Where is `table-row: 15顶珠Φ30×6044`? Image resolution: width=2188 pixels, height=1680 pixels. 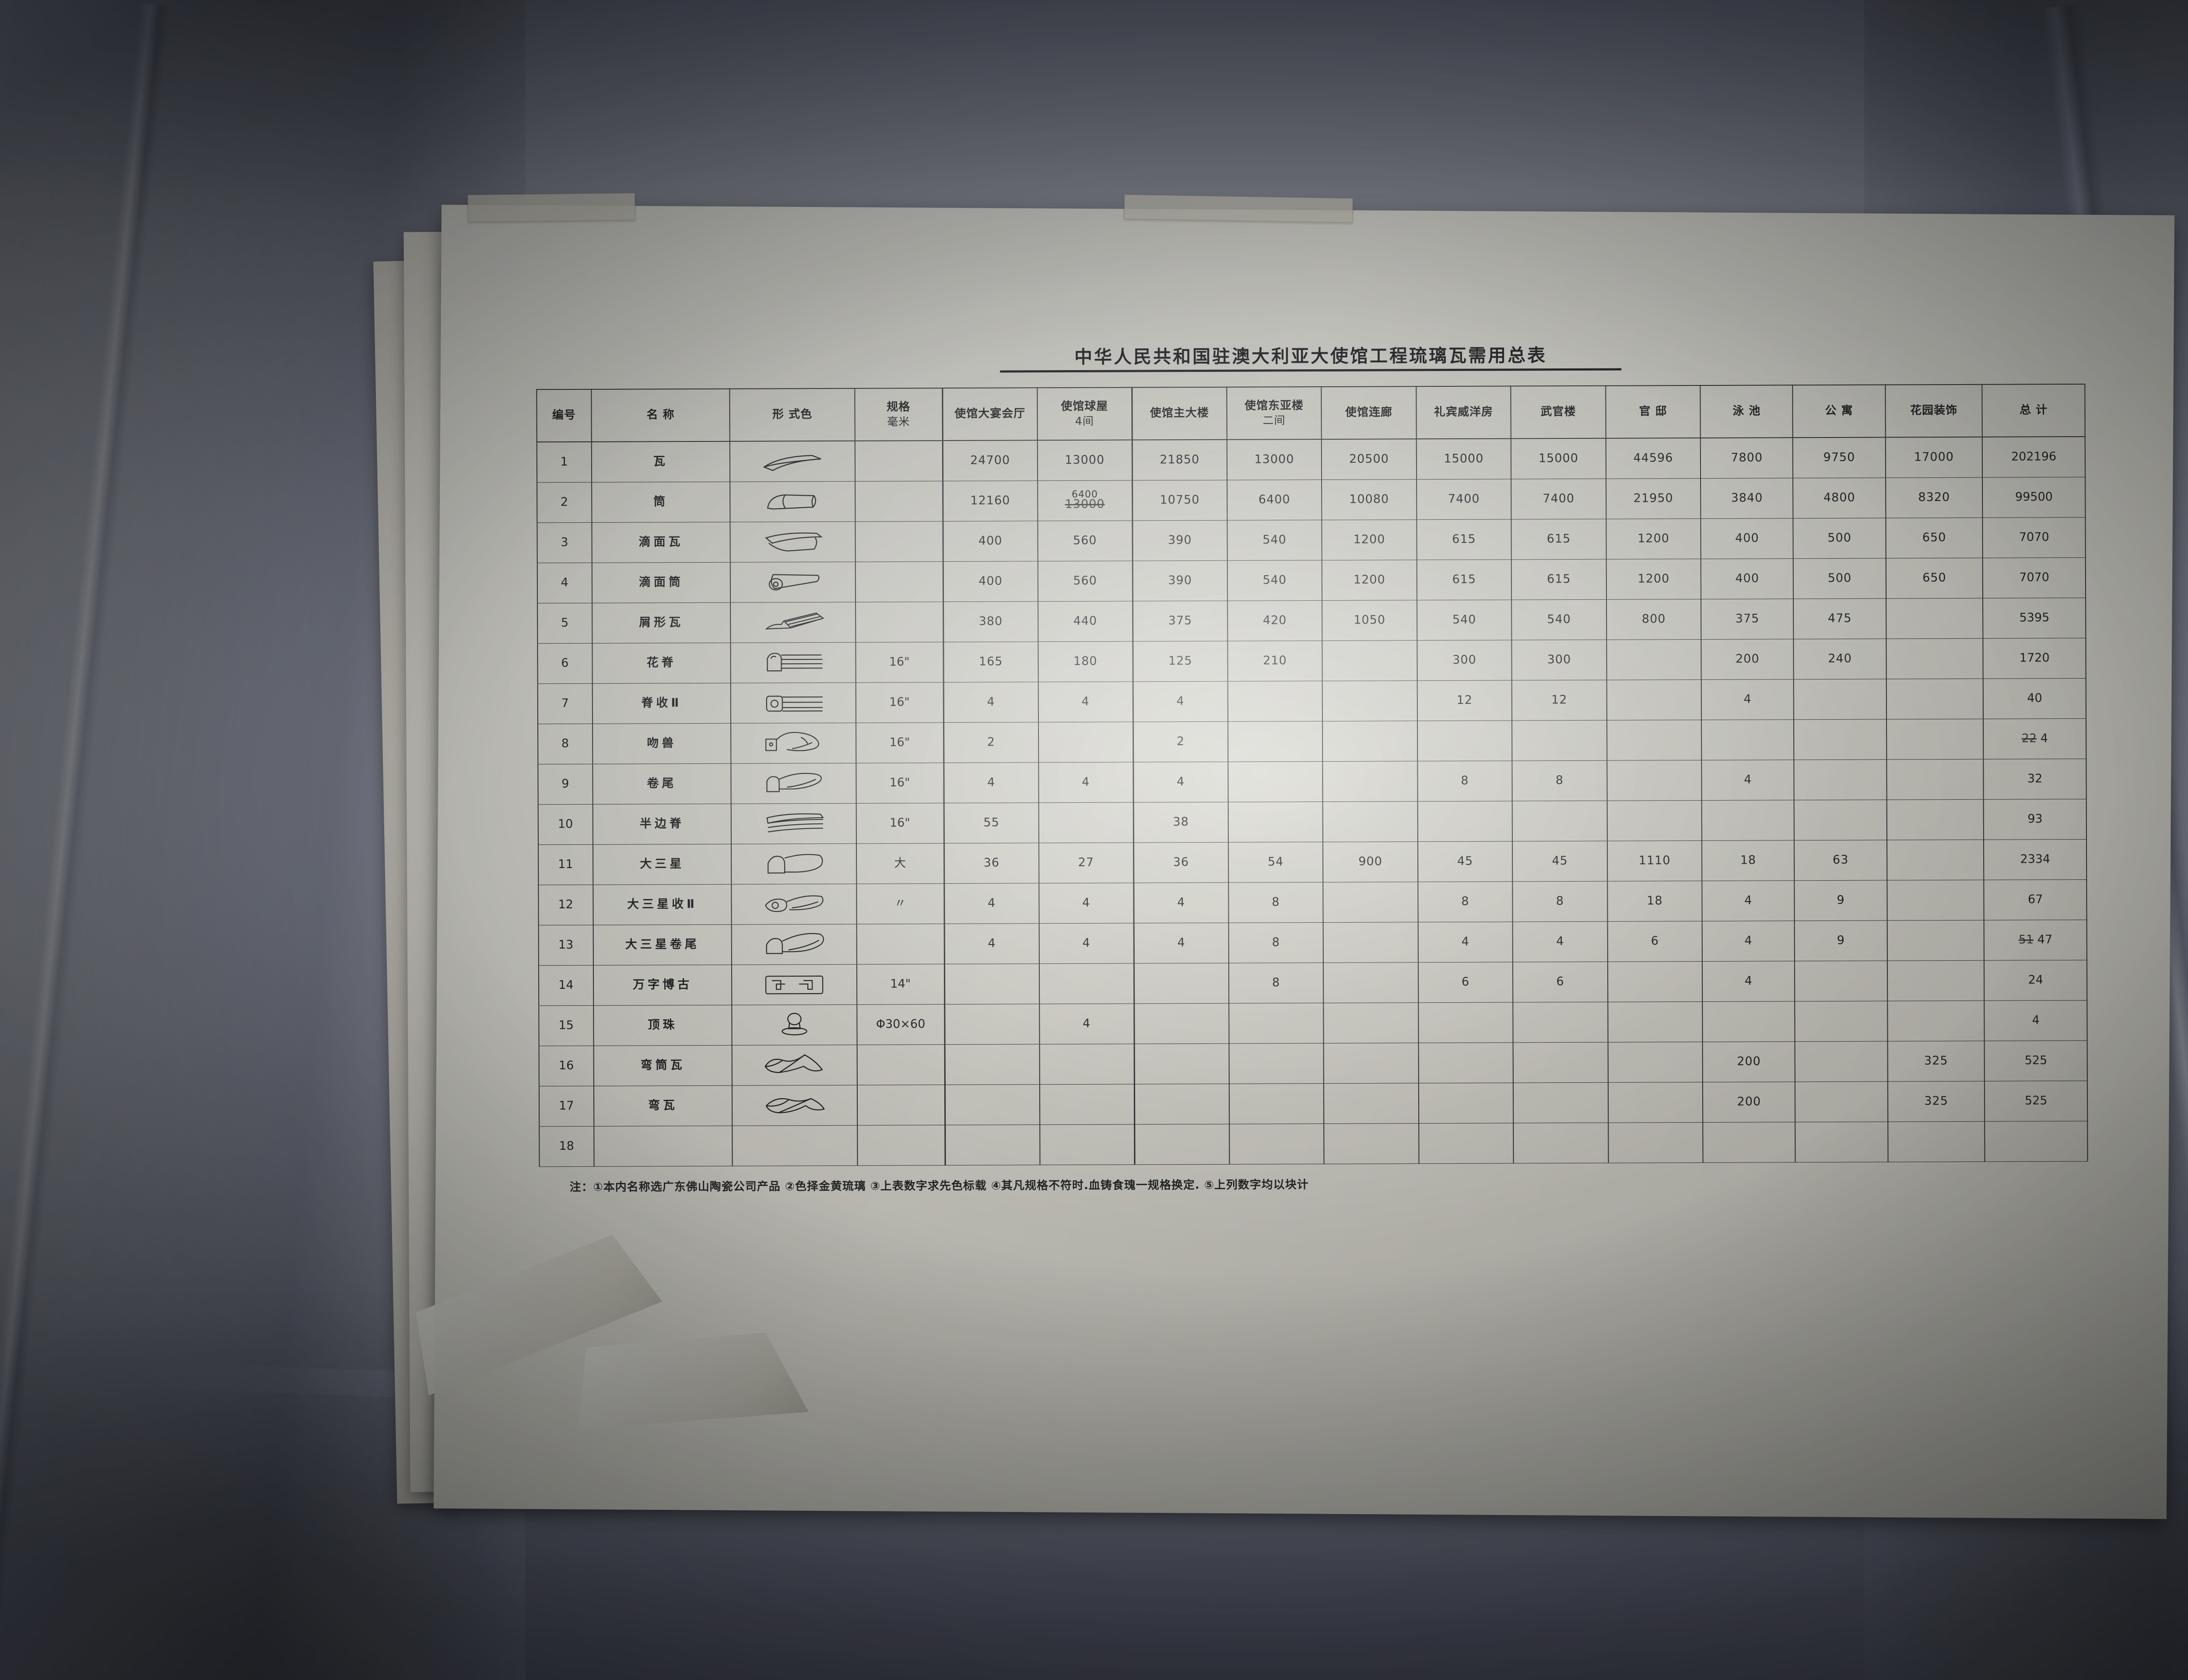 table-row: 15顶珠Φ30×6044 is located at coordinates (1313, 1023).